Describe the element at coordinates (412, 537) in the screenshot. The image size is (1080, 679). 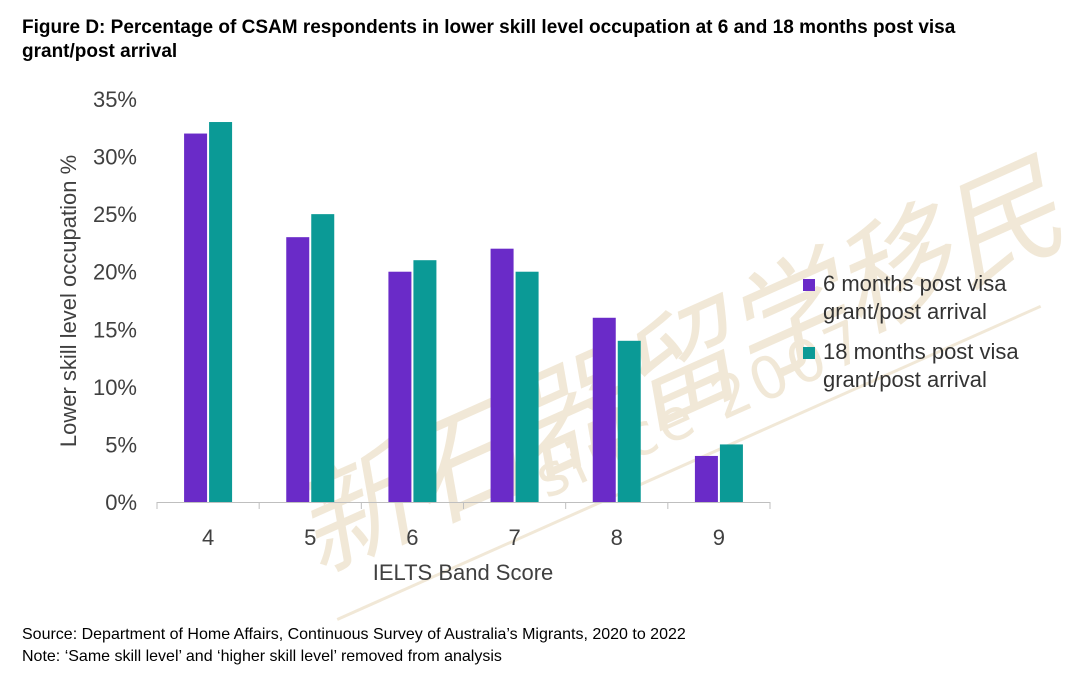
I see `x-tick-label: 6` at that location.